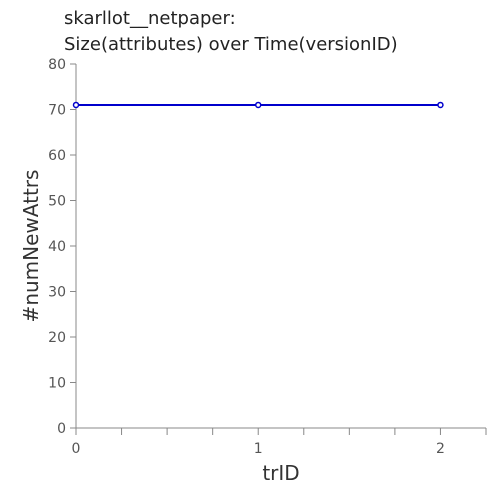  I want to click on y-tick-label: 30, so click(57, 293).